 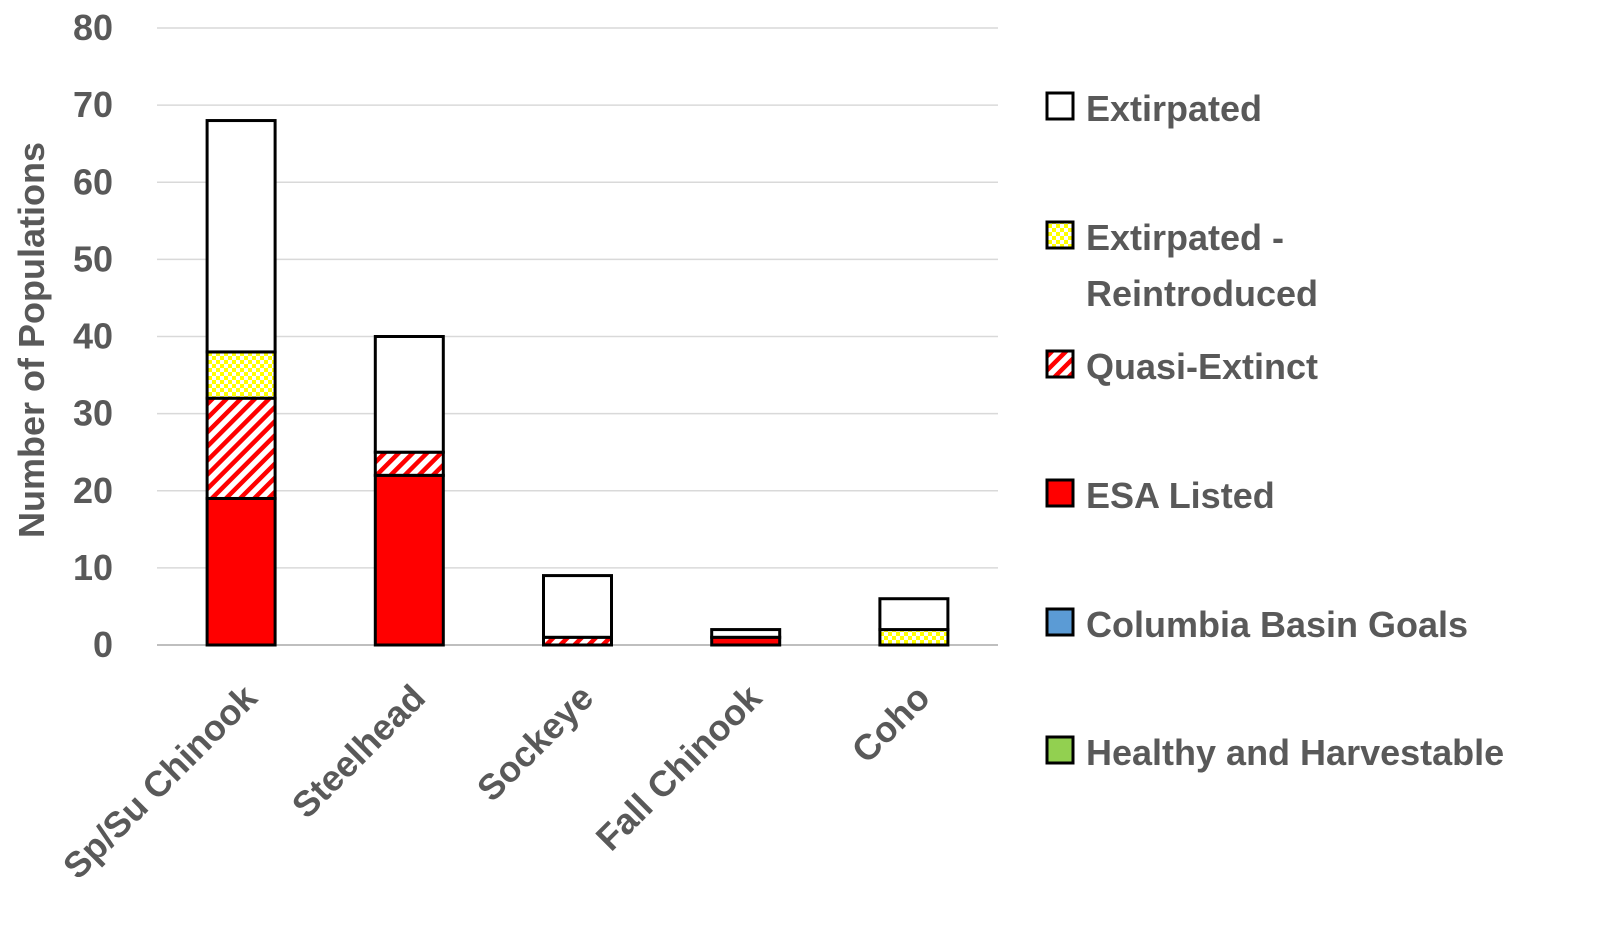 What do you see at coordinates (93, 27) in the screenshot?
I see `y-tick-label: 80` at bounding box center [93, 27].